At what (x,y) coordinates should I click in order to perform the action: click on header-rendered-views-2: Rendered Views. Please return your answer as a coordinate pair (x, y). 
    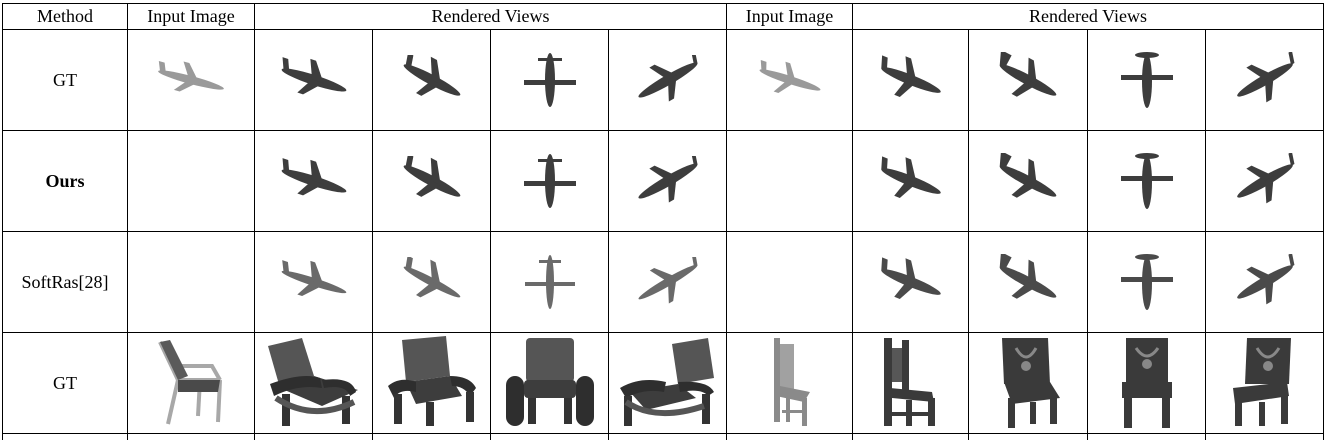
    Looking at the image, I should click on (1088, 17).